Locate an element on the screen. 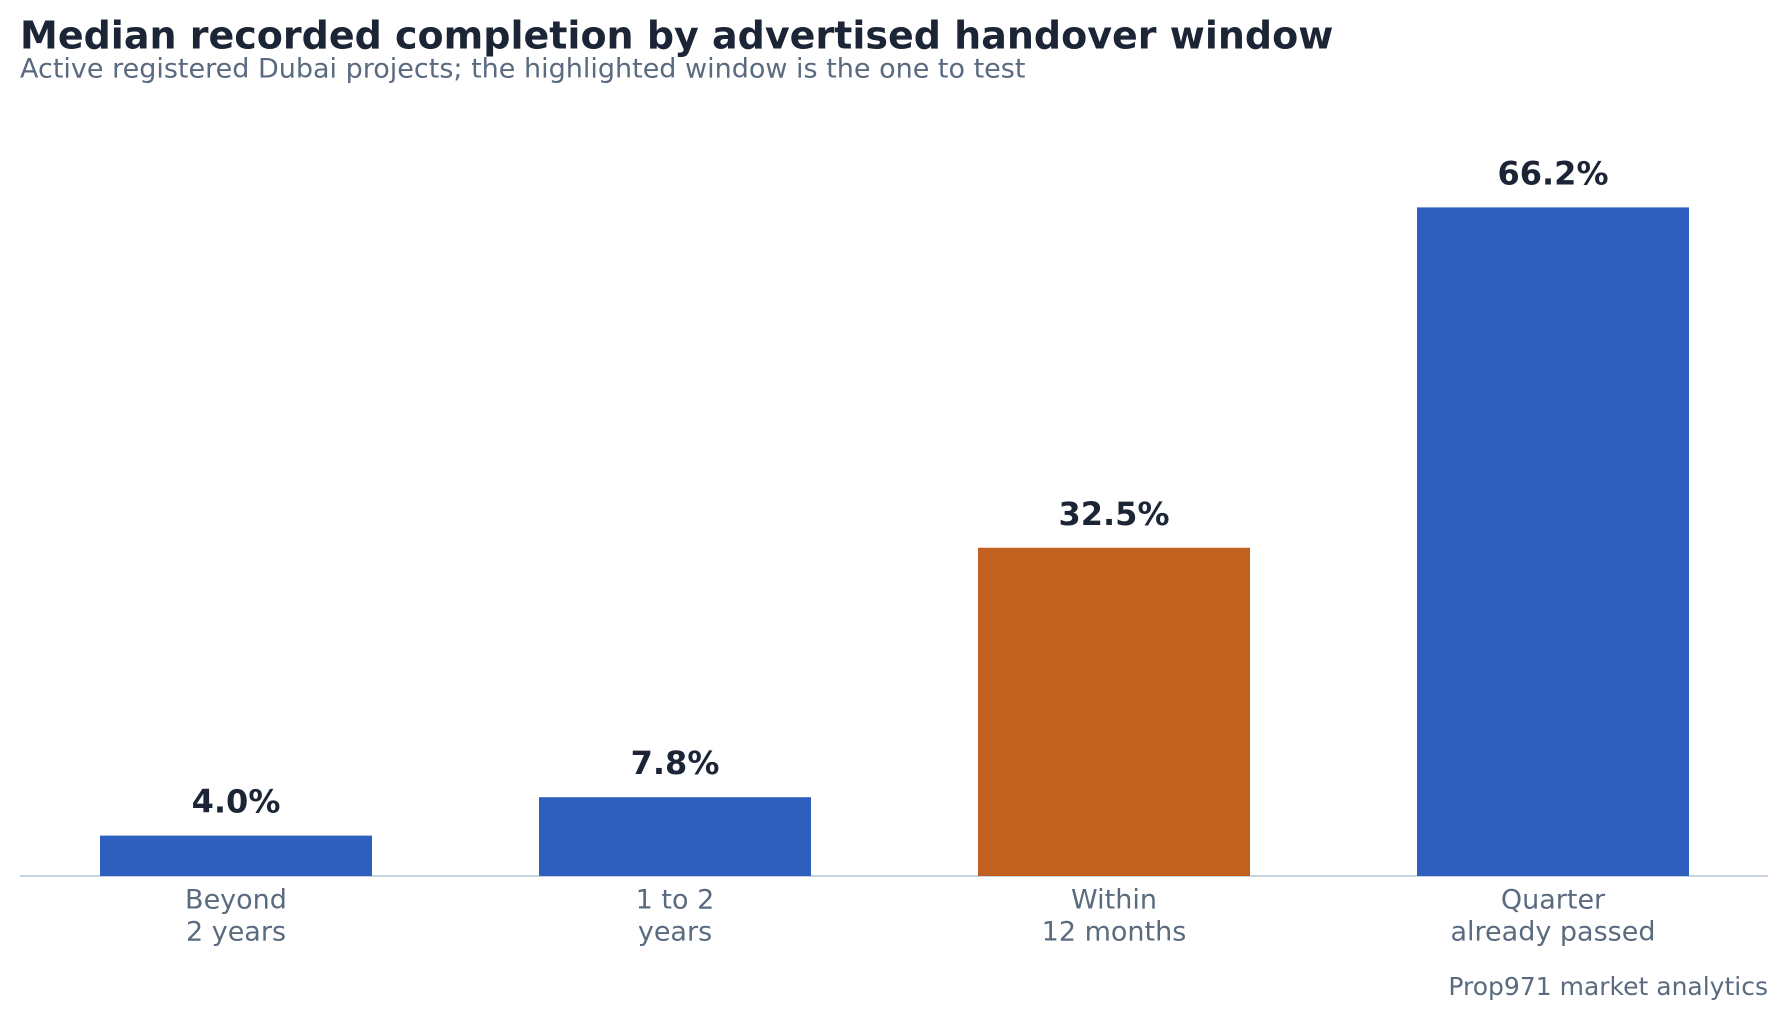  value-label: 32.5% is located at coordinates (1113, 514).